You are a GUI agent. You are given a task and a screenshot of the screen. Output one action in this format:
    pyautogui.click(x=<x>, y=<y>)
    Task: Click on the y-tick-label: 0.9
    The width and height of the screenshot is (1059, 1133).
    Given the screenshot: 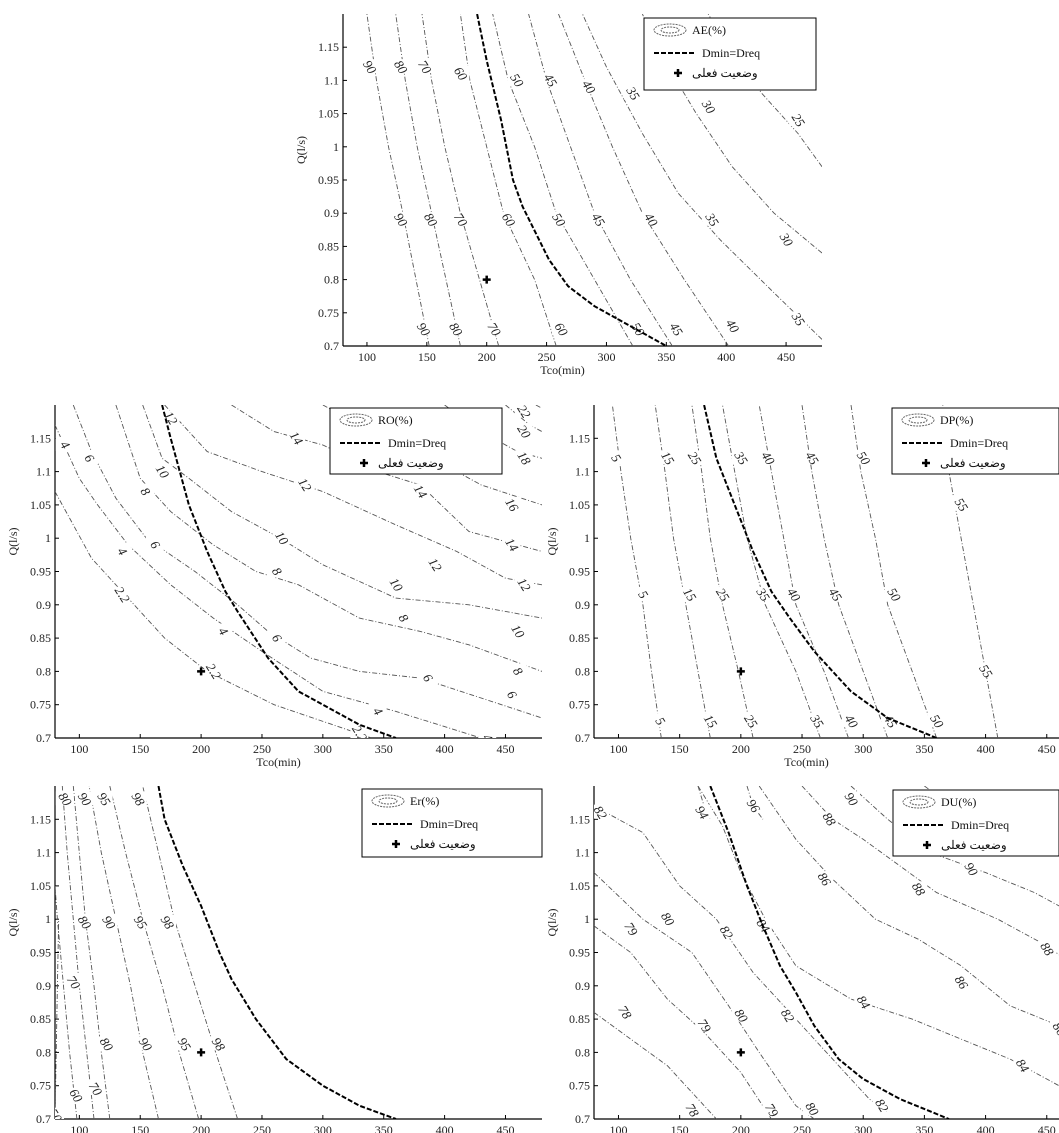 What is the action you would take?
    pyautogui.click(x=43, y=605)
    